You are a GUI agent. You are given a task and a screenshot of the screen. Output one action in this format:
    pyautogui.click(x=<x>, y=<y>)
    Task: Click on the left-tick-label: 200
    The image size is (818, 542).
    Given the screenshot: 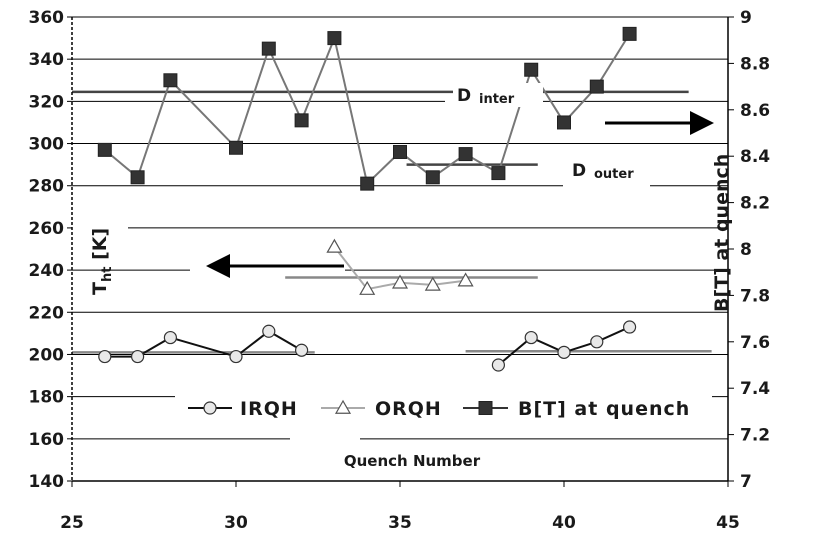 What is the action you would take?
    pyautogui.click(x=47, y=355)
    